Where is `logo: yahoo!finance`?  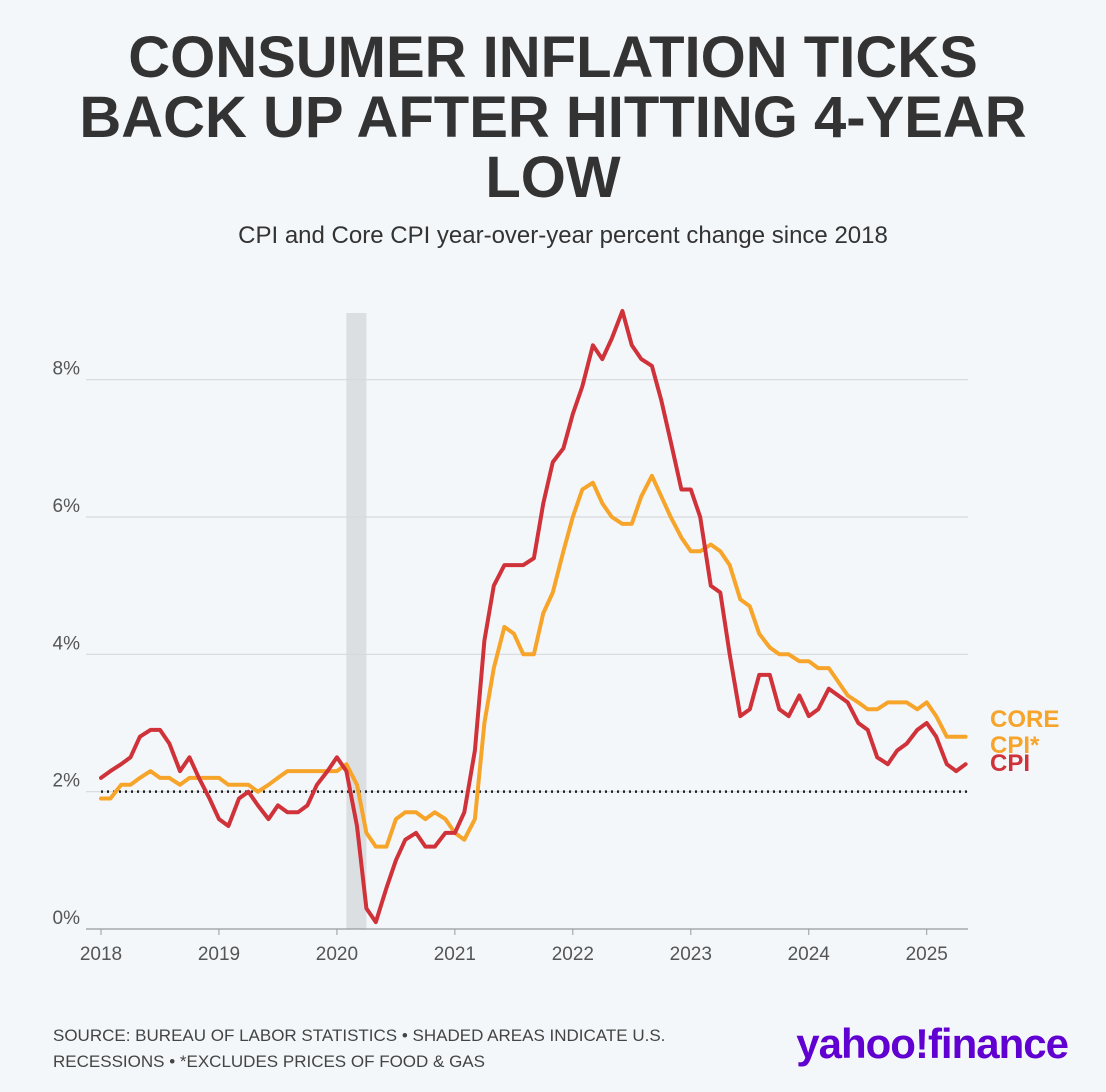
logo: yahoo!finance is located at coordinates (932, 1043).